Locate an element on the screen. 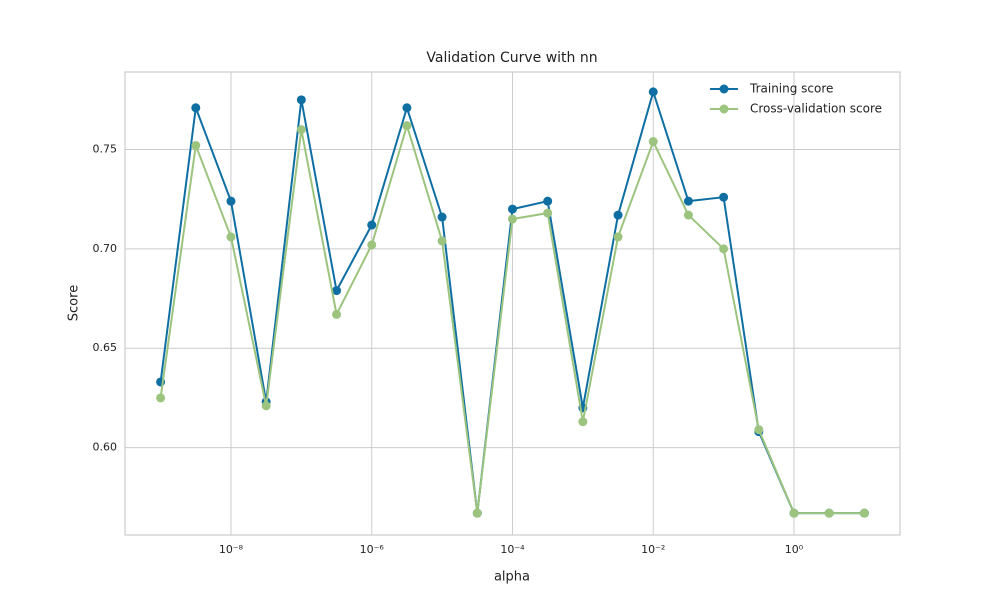  y-tick-label: 0.70 is located at coordinates (105, 248).